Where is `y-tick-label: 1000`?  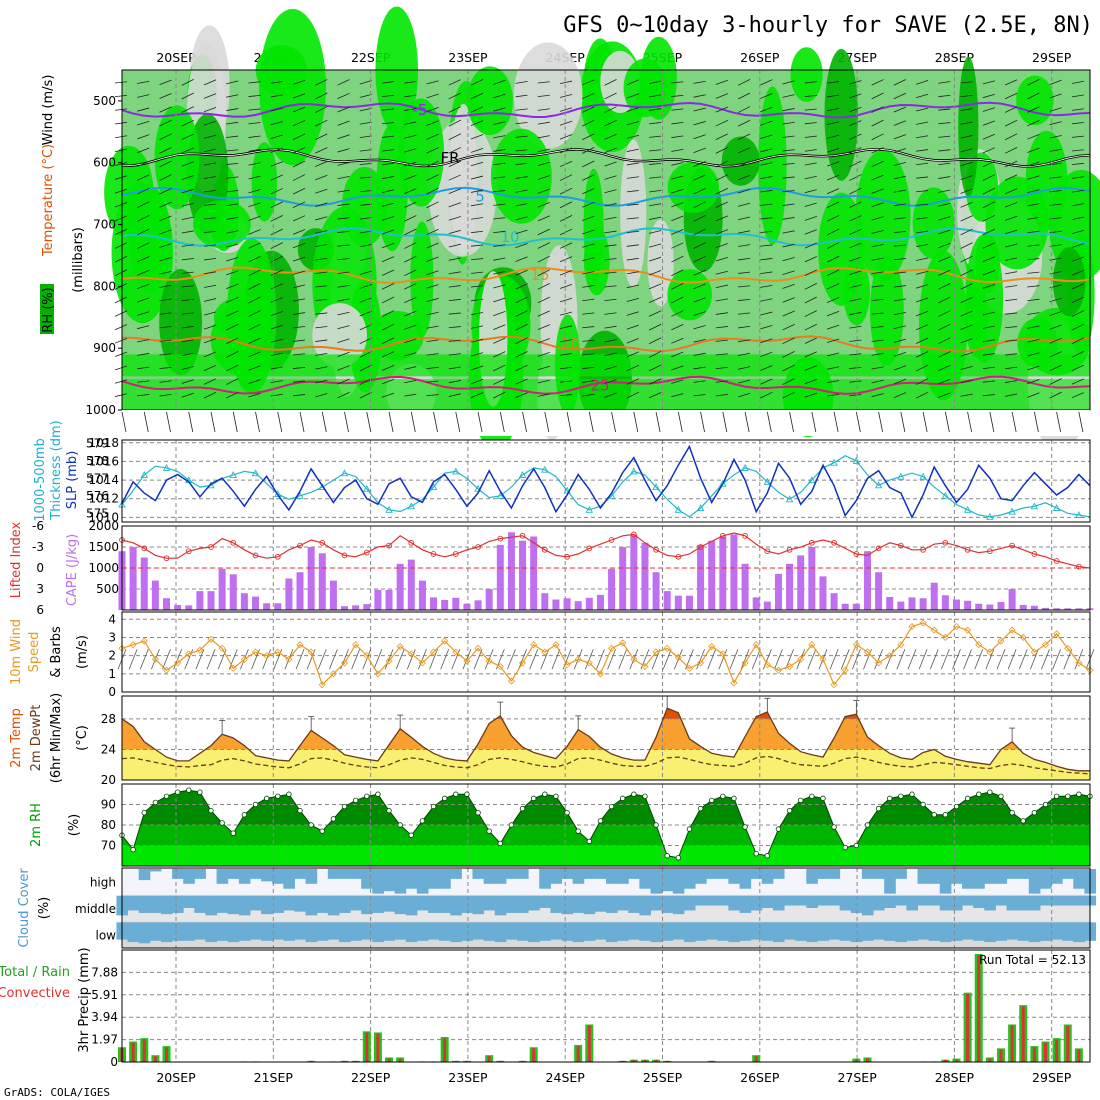 y-tick-label: 1000 is located at coordinates (100, 410).